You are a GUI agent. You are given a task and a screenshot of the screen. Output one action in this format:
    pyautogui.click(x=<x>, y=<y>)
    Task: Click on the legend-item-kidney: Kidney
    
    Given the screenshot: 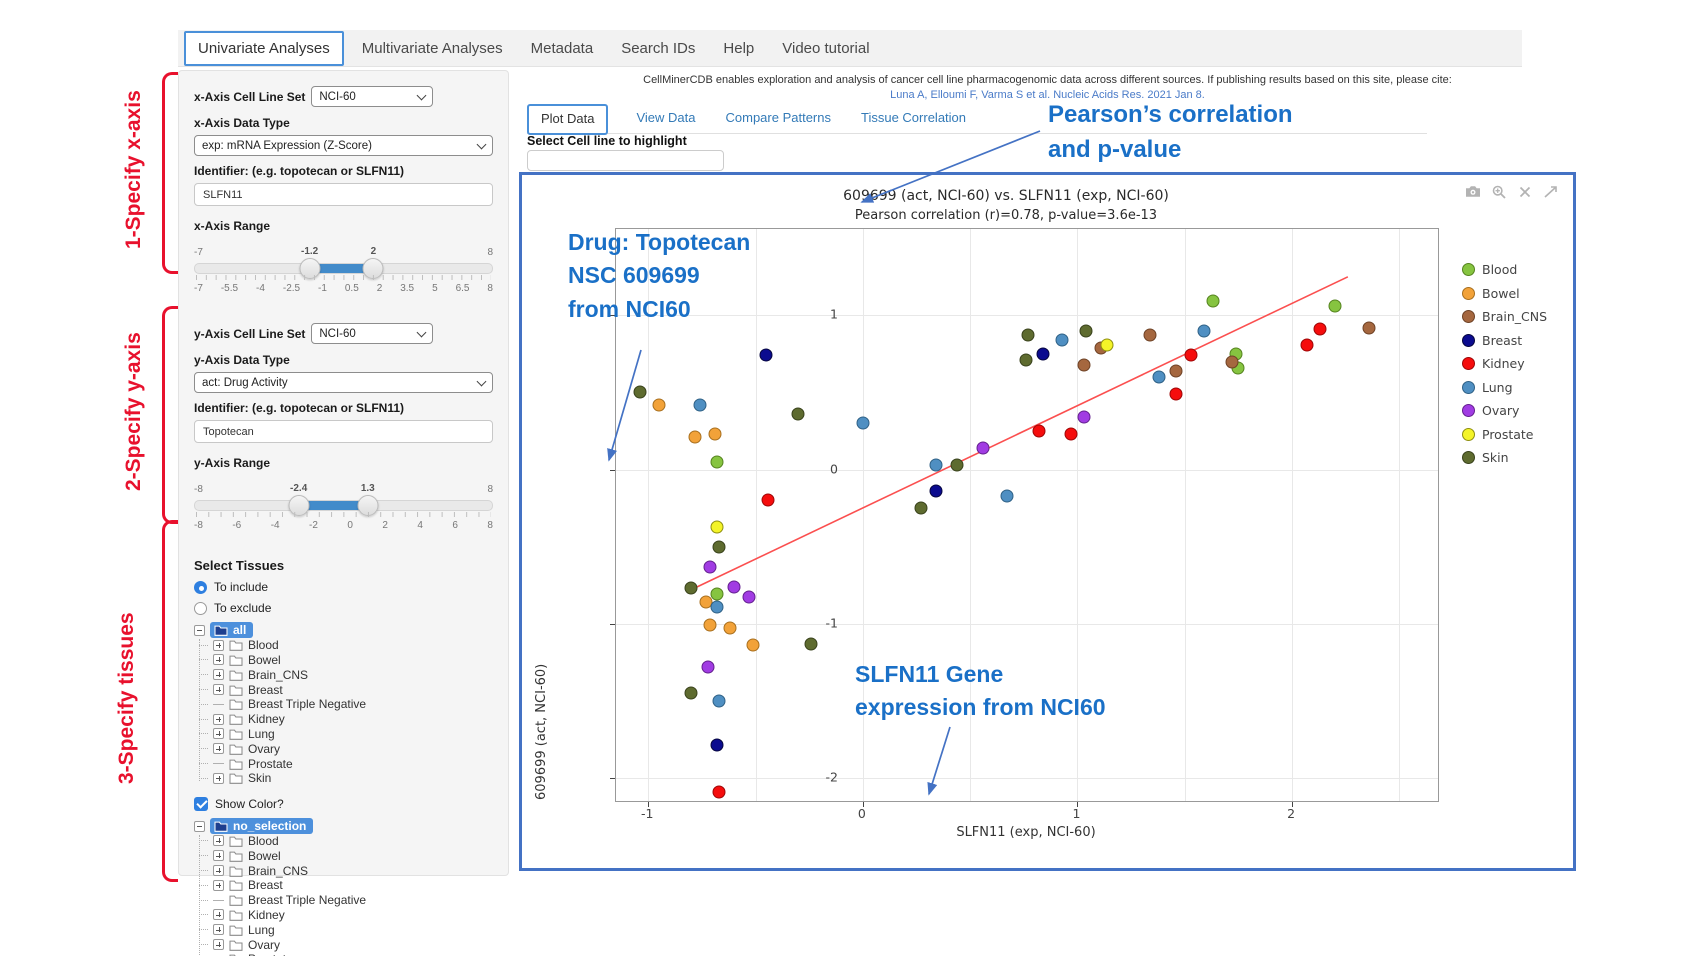 What is the action you would take?
    pyautogui.click(x=1504, y=363)
    